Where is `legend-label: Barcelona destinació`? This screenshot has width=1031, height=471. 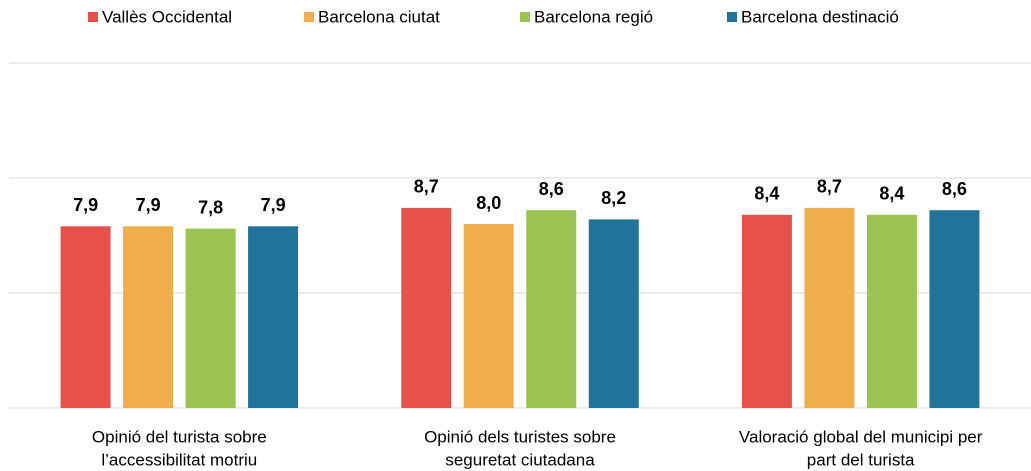
legend-label: Barcelona destinació is located at coordinates (820, 16).